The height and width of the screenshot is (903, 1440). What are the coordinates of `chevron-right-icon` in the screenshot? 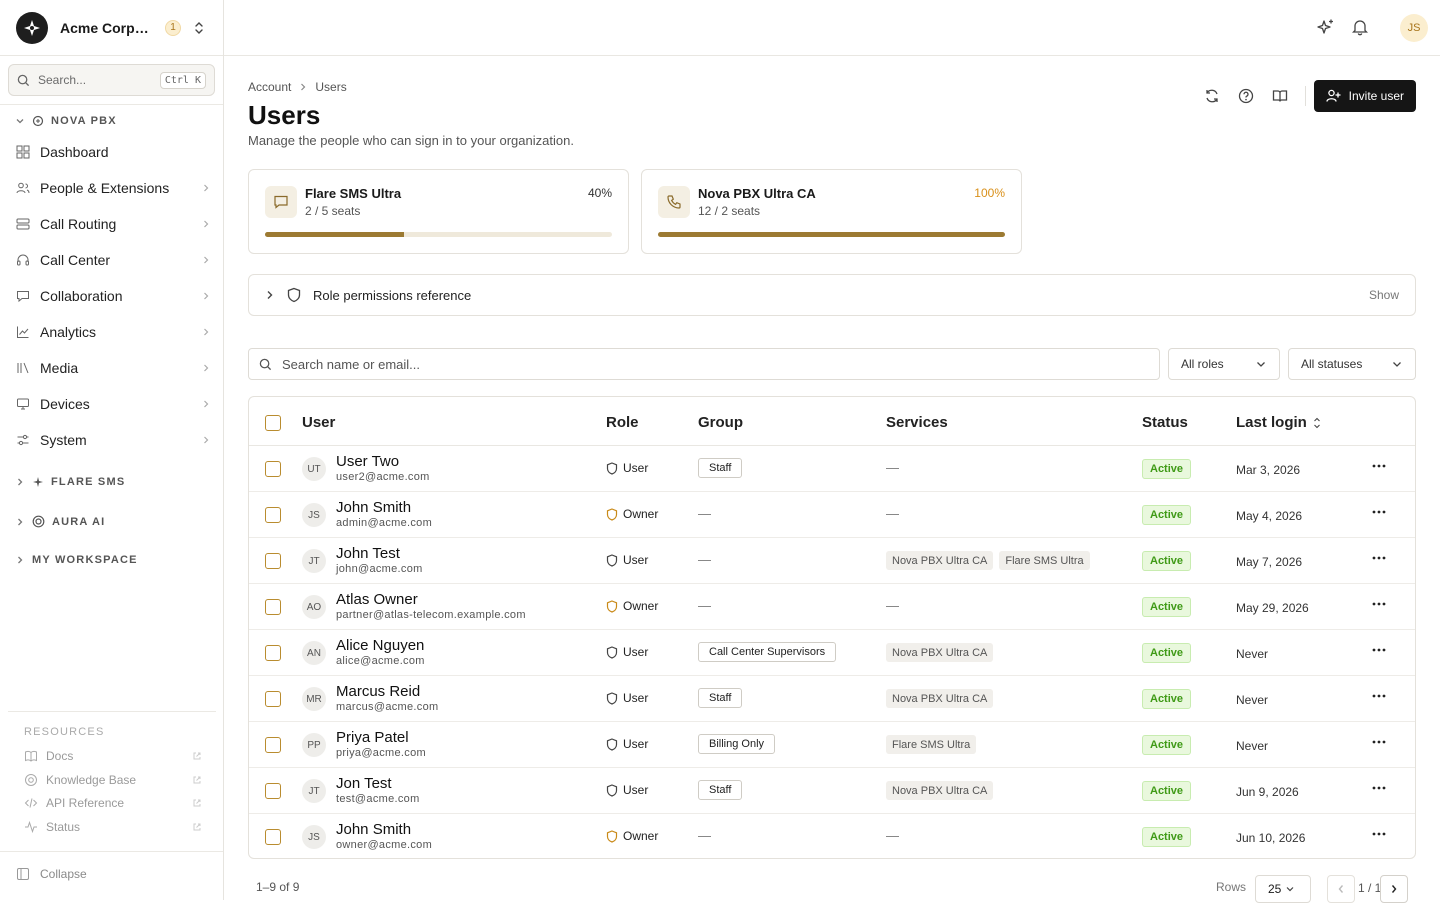 It's located at (206, 332).